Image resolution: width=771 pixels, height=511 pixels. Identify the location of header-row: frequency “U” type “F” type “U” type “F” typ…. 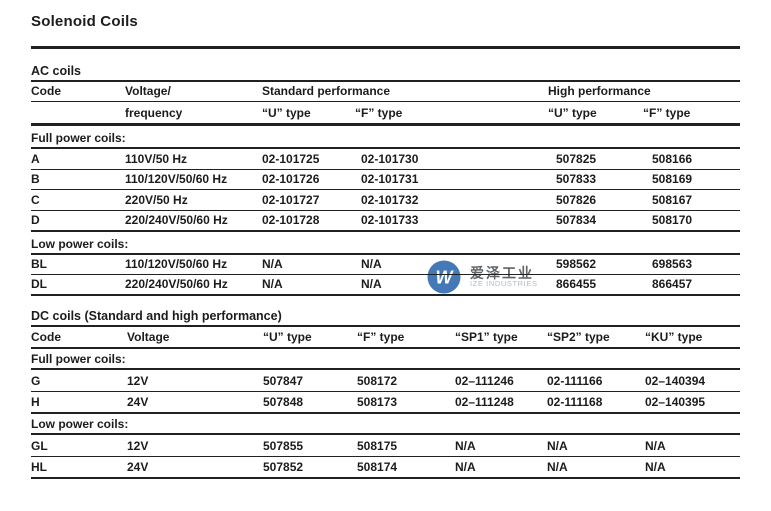
(385, 114).